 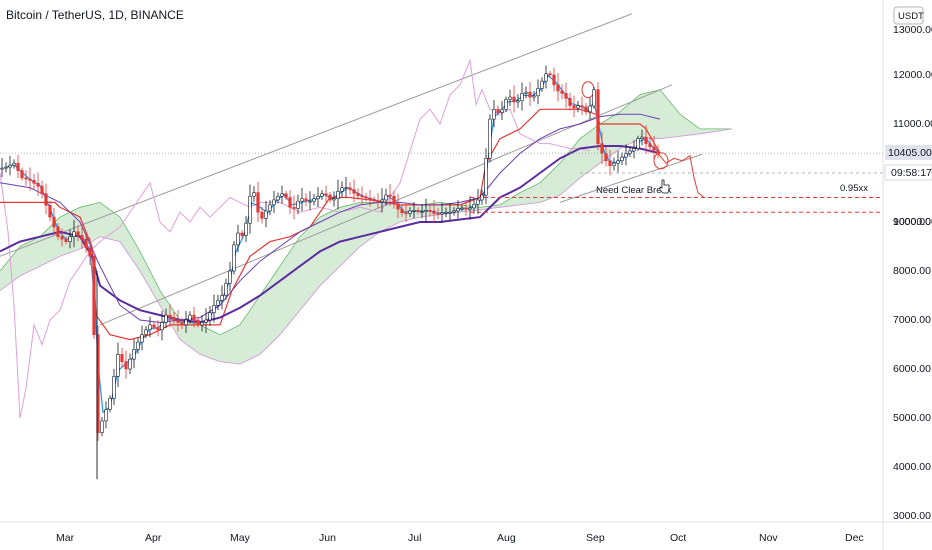 What do you see at coordinates (588, 90) in the screenshot?
I see `circle-marker` at bounding box center [588, 90].